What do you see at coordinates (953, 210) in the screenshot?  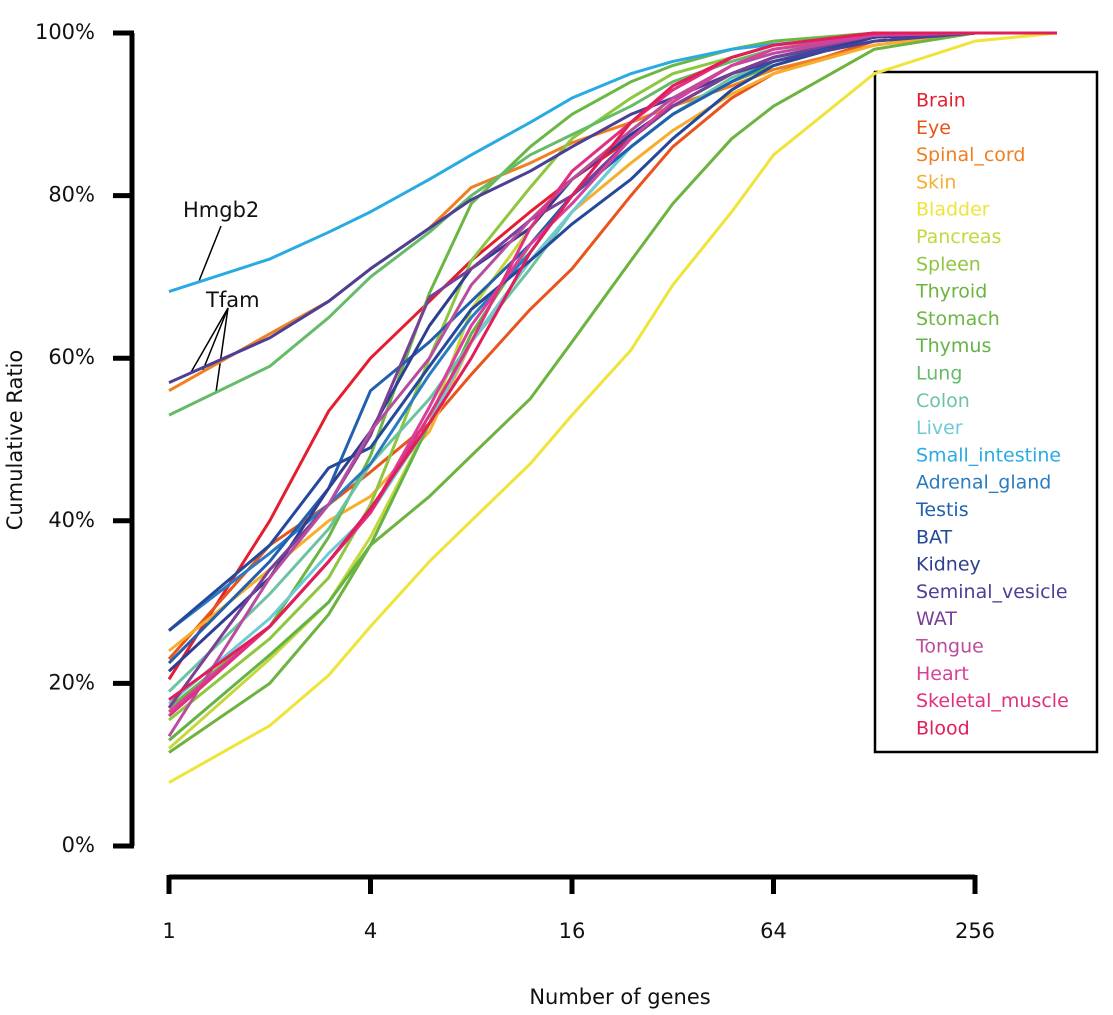 I see `legend-entry: Bladder` at bounding box center [953, 210].